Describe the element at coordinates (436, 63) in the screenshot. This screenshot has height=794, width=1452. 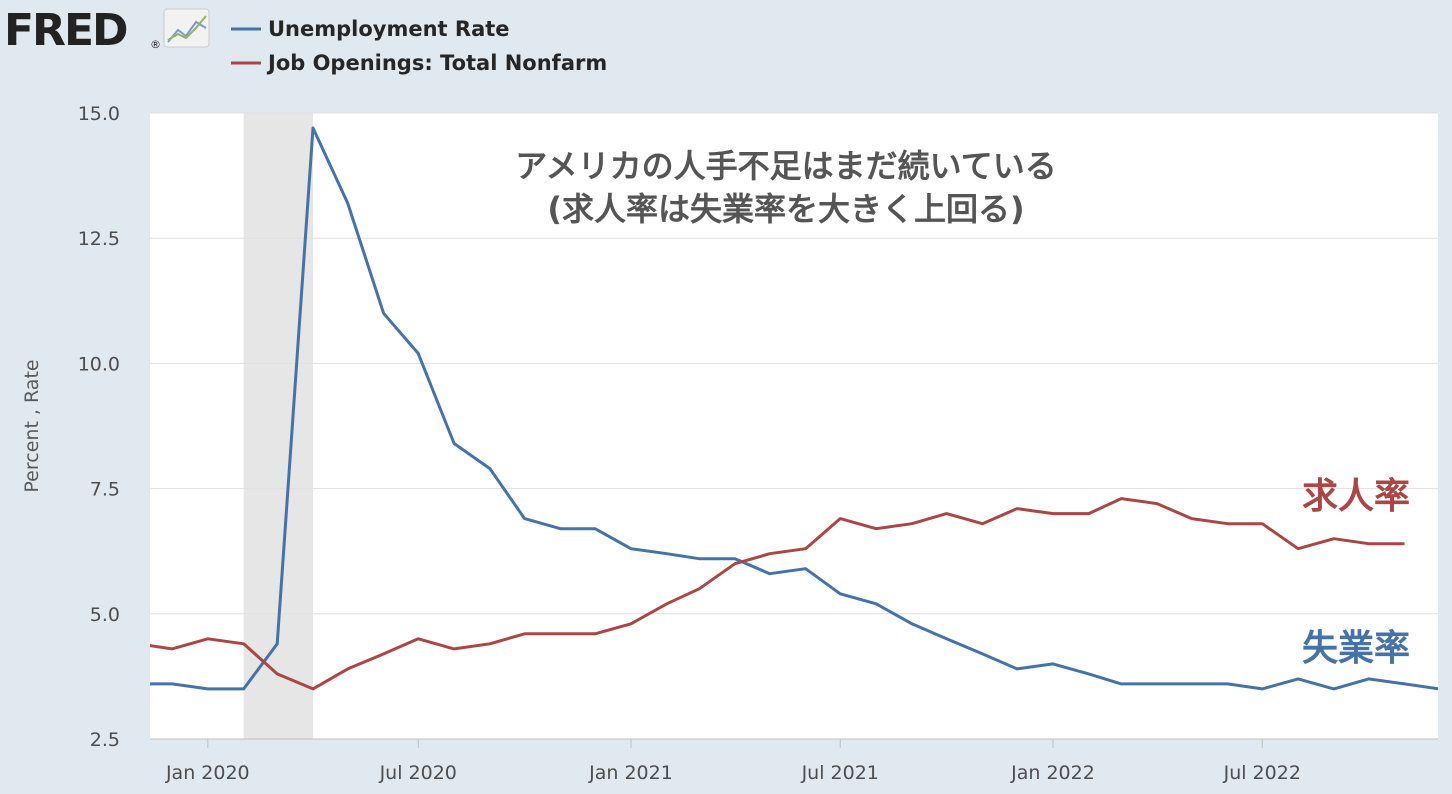
I see `legend-label-job-openings: Job Openings: Total Nonfarm` at that location.